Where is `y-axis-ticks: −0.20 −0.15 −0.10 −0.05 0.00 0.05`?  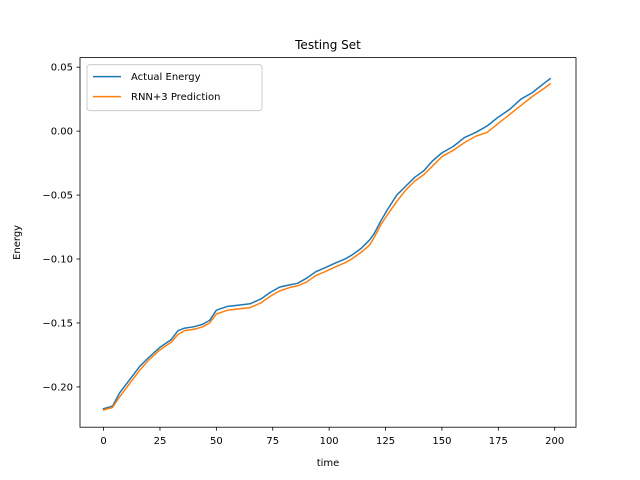
y-axis-ticks: −0.20 −0.15 −0.10 −0.05 0.00 0.05 is located at coordinates (61, 228).